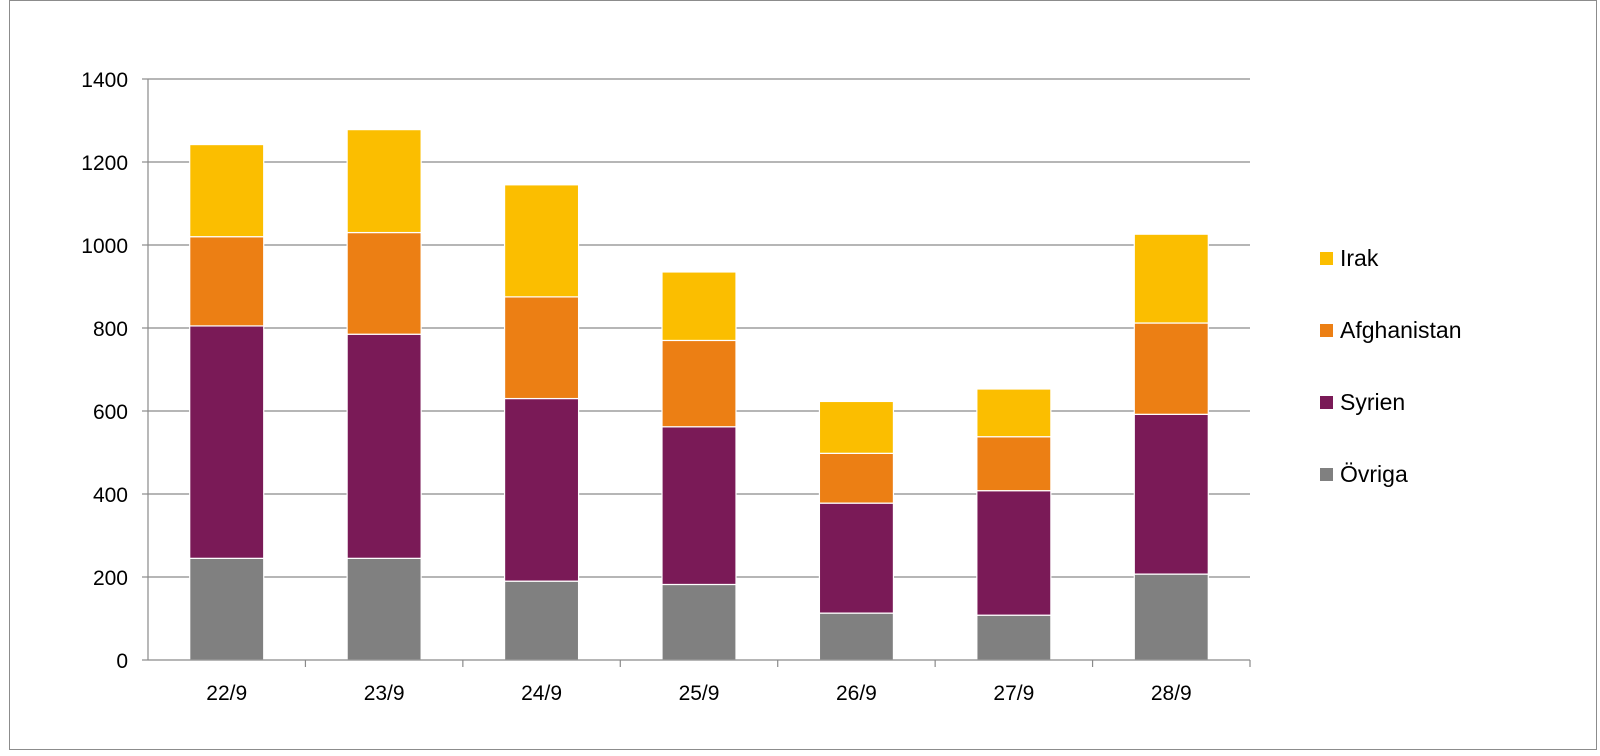 The height and width of the screenshot is (756, 1600). Describe the element at coordinates (1171, 693) in the screenshot. I see `x-tick-label: 28/9` at that location.